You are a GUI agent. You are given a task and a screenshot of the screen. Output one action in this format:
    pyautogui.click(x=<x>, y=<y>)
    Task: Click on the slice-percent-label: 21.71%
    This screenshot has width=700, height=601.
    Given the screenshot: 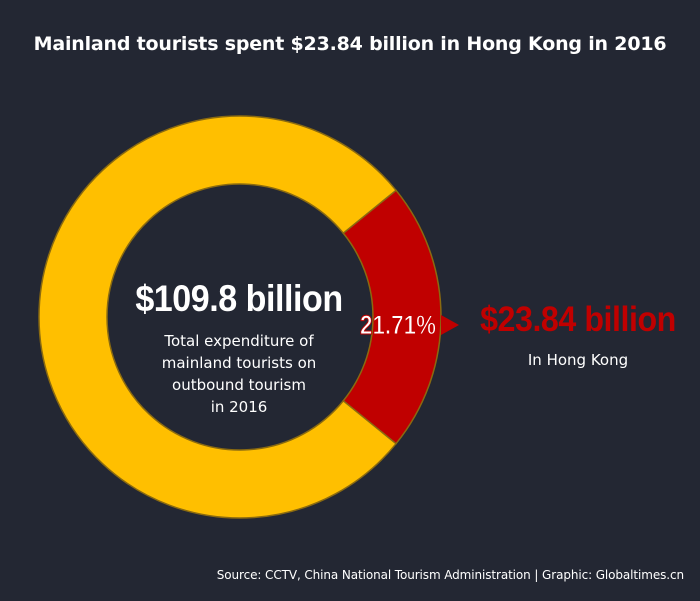 What is the action you would take?
    pyautogui.click(x=398, y=325)
    